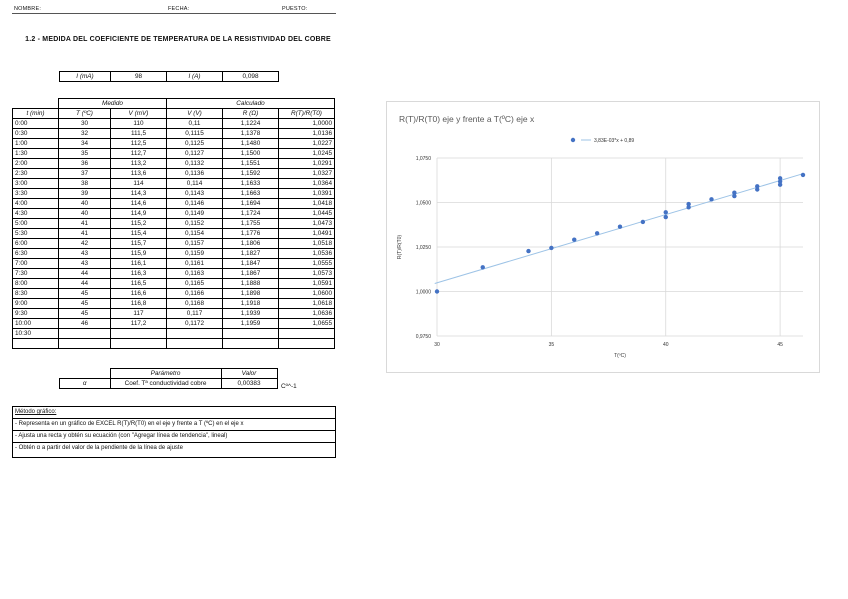 Image resolution: width=848 pixels, height=599 pixels. What do you see at coordinates (194, 323) in the screenshot?
I see `table-cell: 0,1172` at bounding box center [194, 323].